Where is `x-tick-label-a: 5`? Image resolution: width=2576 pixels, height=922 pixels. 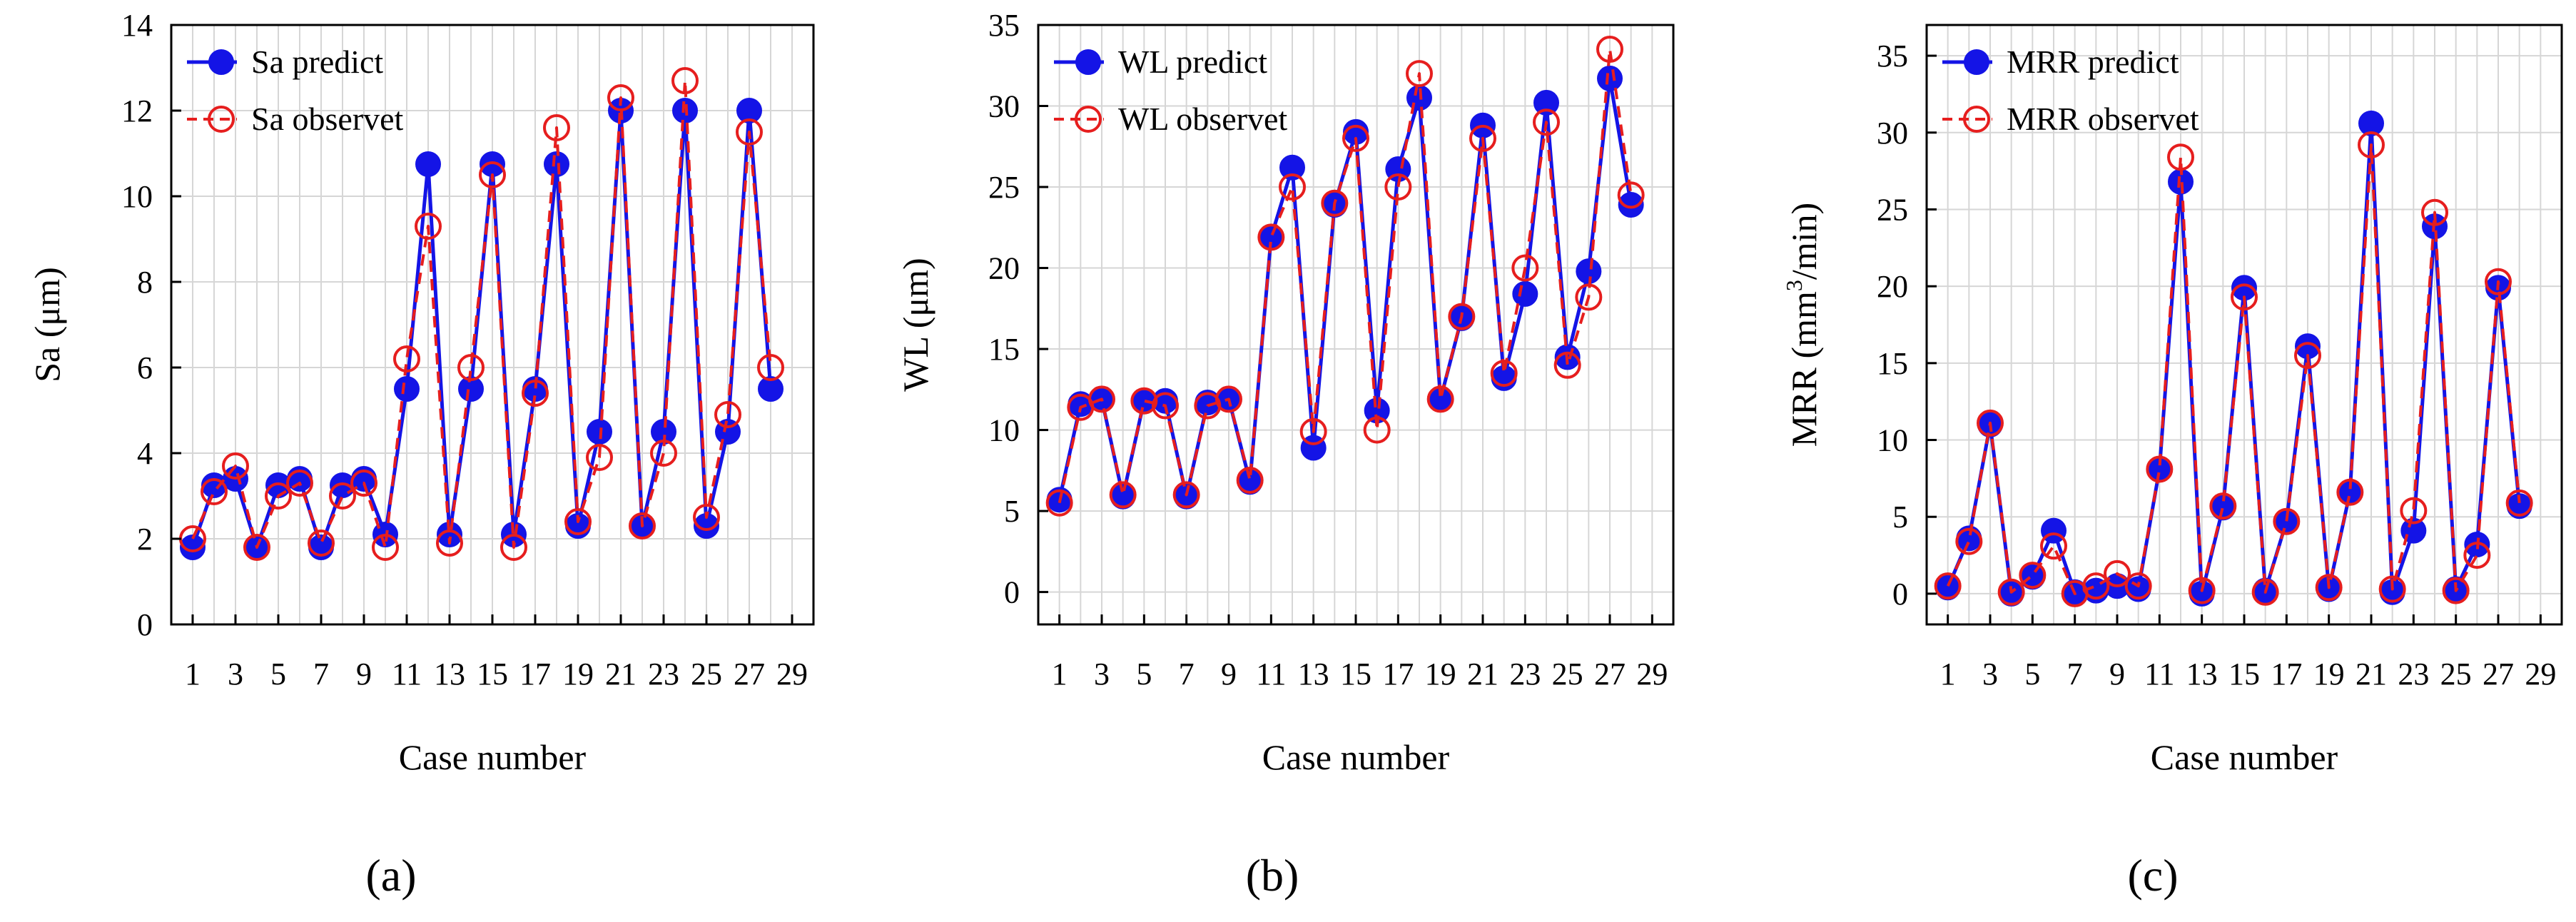 x-tick-label-a: 5 is located at coordinates (278, 674).